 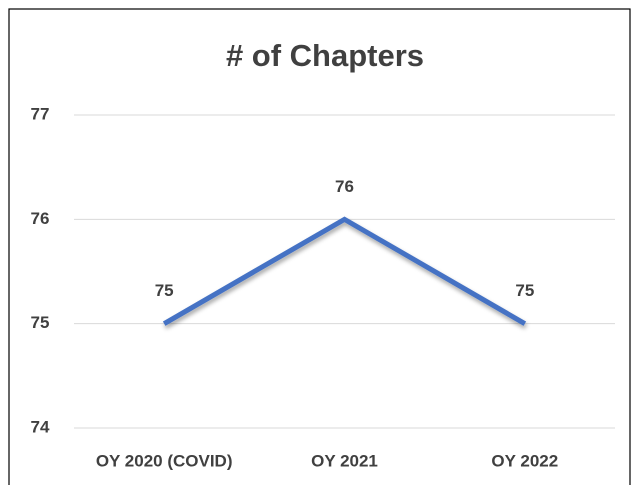 I want to click on x-tick-label: OY 2020 (COVID), so click(x=164, y=460).